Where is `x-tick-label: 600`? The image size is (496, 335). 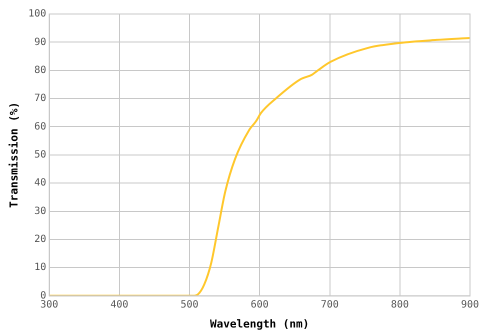 x-tick-label: 600 is located at coordinates (259, 304).